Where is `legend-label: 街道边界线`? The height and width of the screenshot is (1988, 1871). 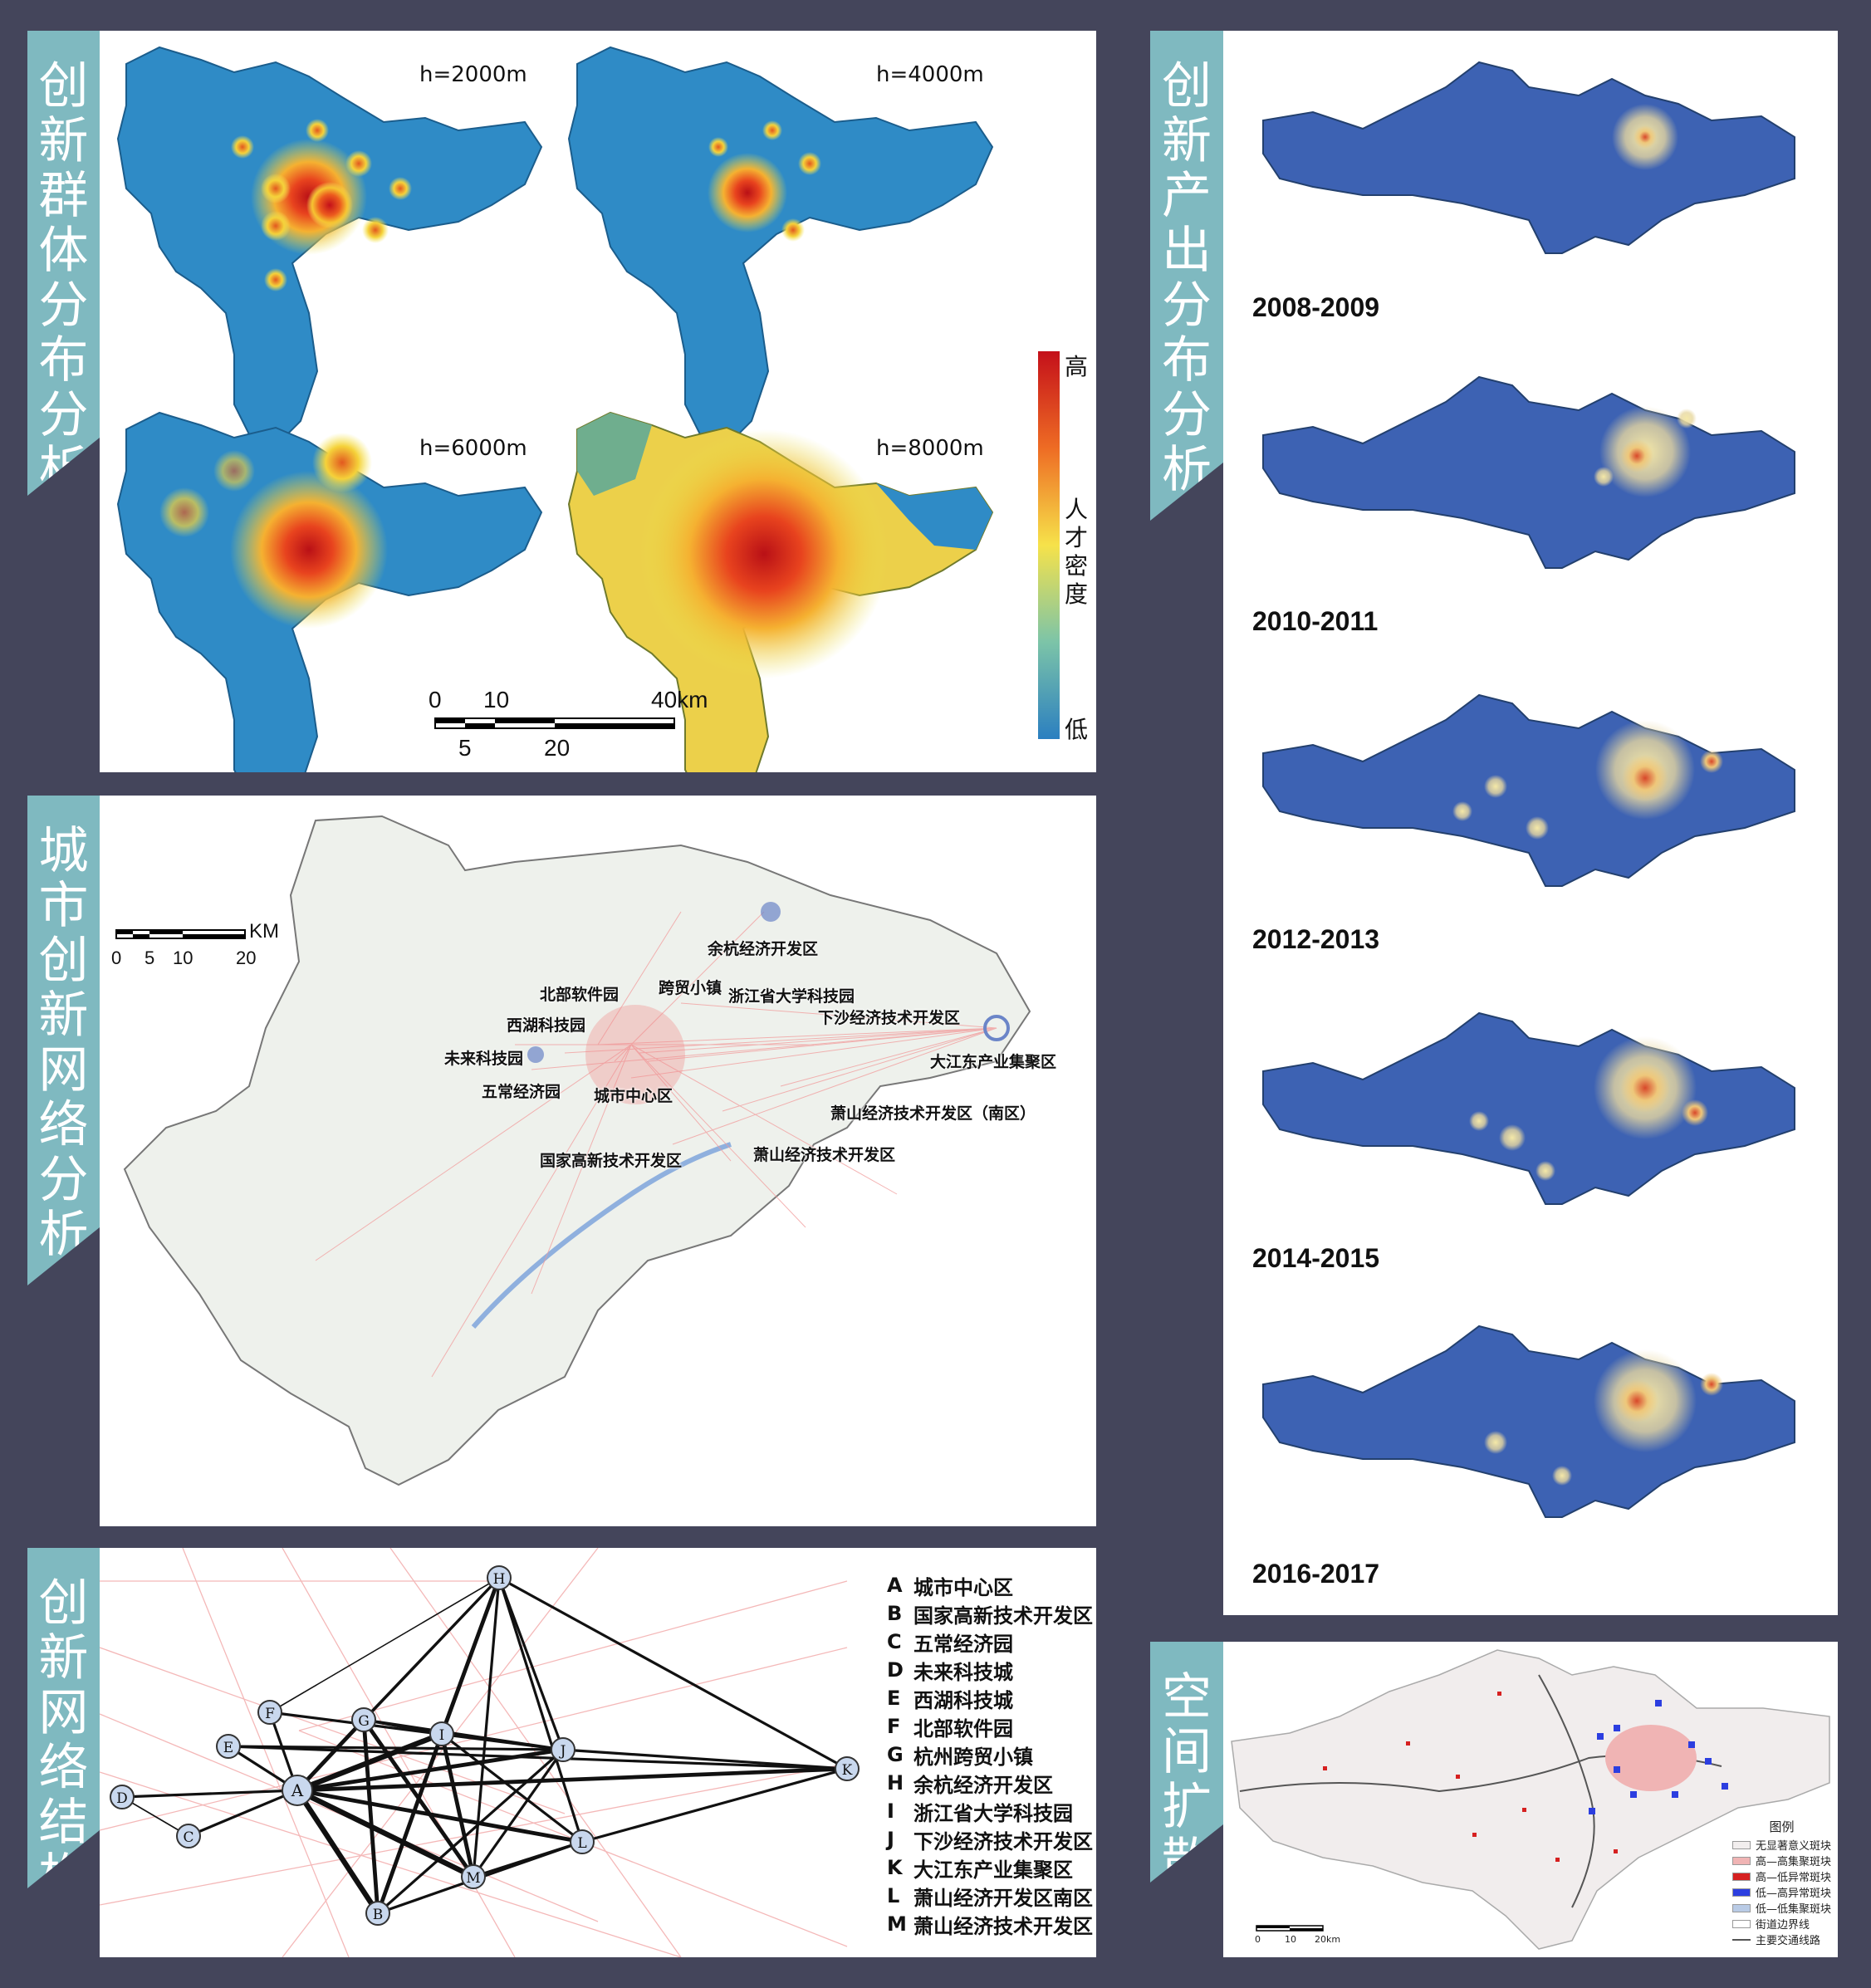 legend-label: 街道边界线 is located at coordinates (1783, 1925).